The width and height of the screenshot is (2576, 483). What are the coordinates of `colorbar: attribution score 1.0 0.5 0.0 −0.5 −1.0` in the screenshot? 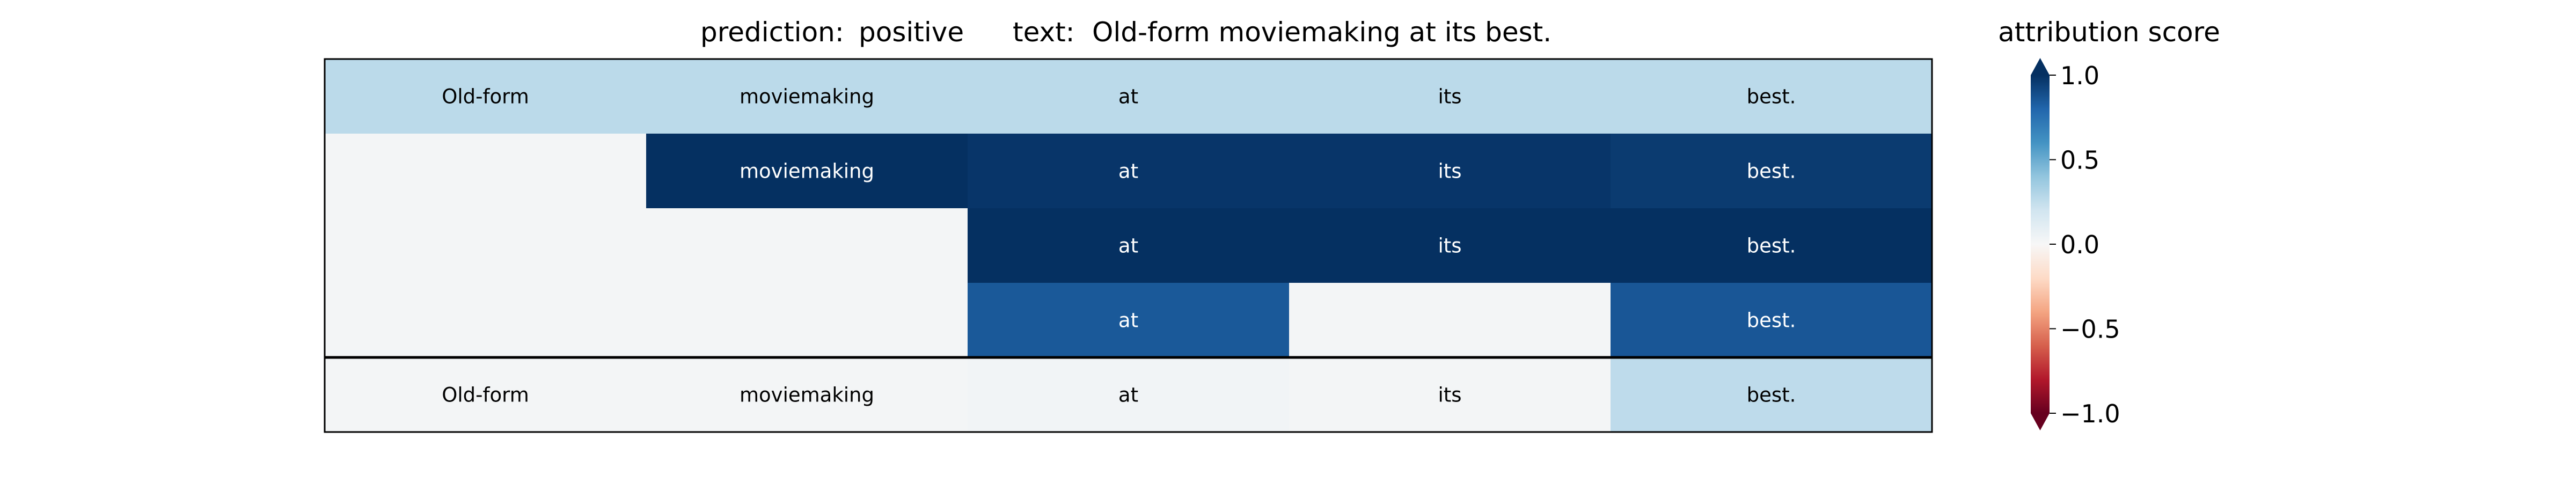 It's located at (2109, 223).